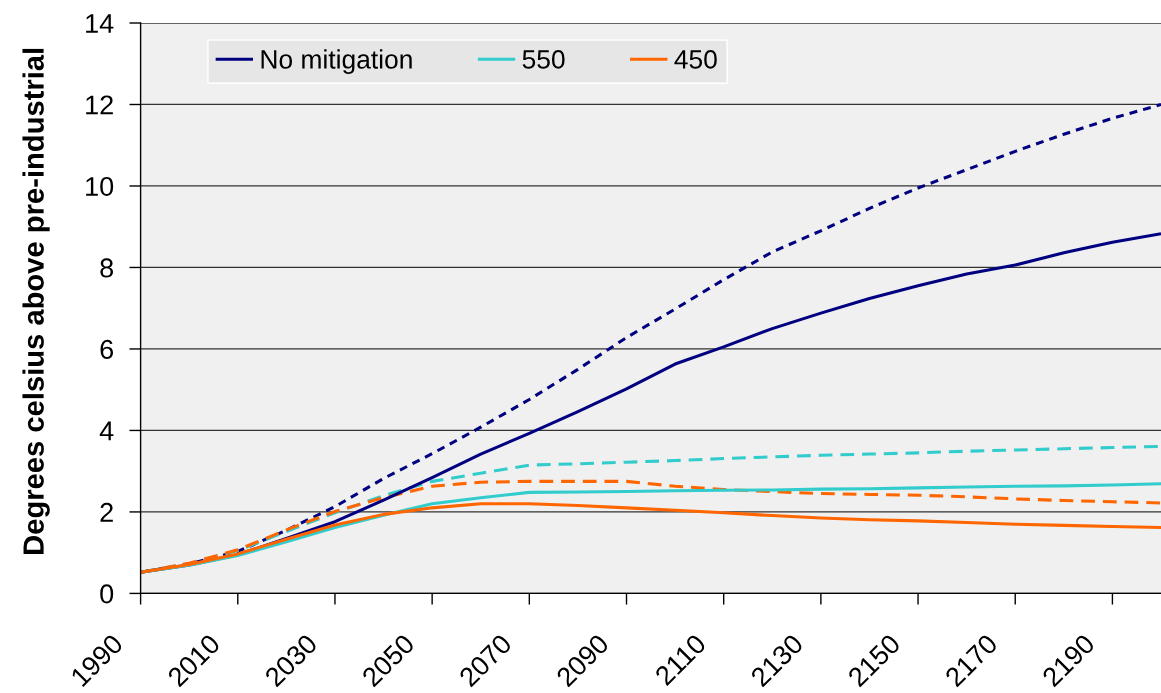 This screenshot has width=1161, height=693. Describe the element at coordinates (107, 349) in the screenshot. I see `y-tick-label: 6` at that location.